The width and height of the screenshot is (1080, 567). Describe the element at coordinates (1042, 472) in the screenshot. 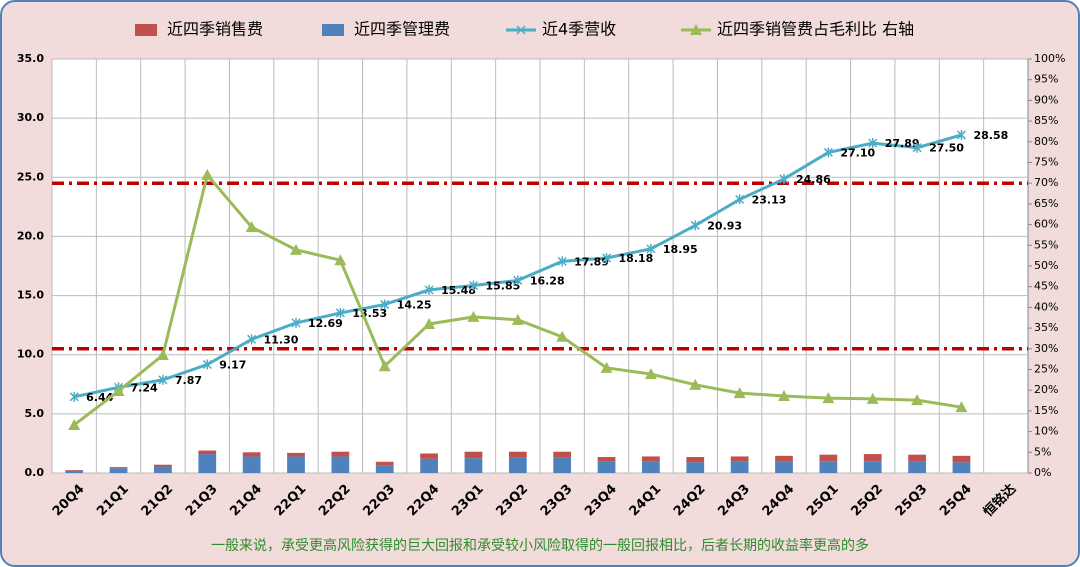

I see `y2-tick-label: 0%` at that location.